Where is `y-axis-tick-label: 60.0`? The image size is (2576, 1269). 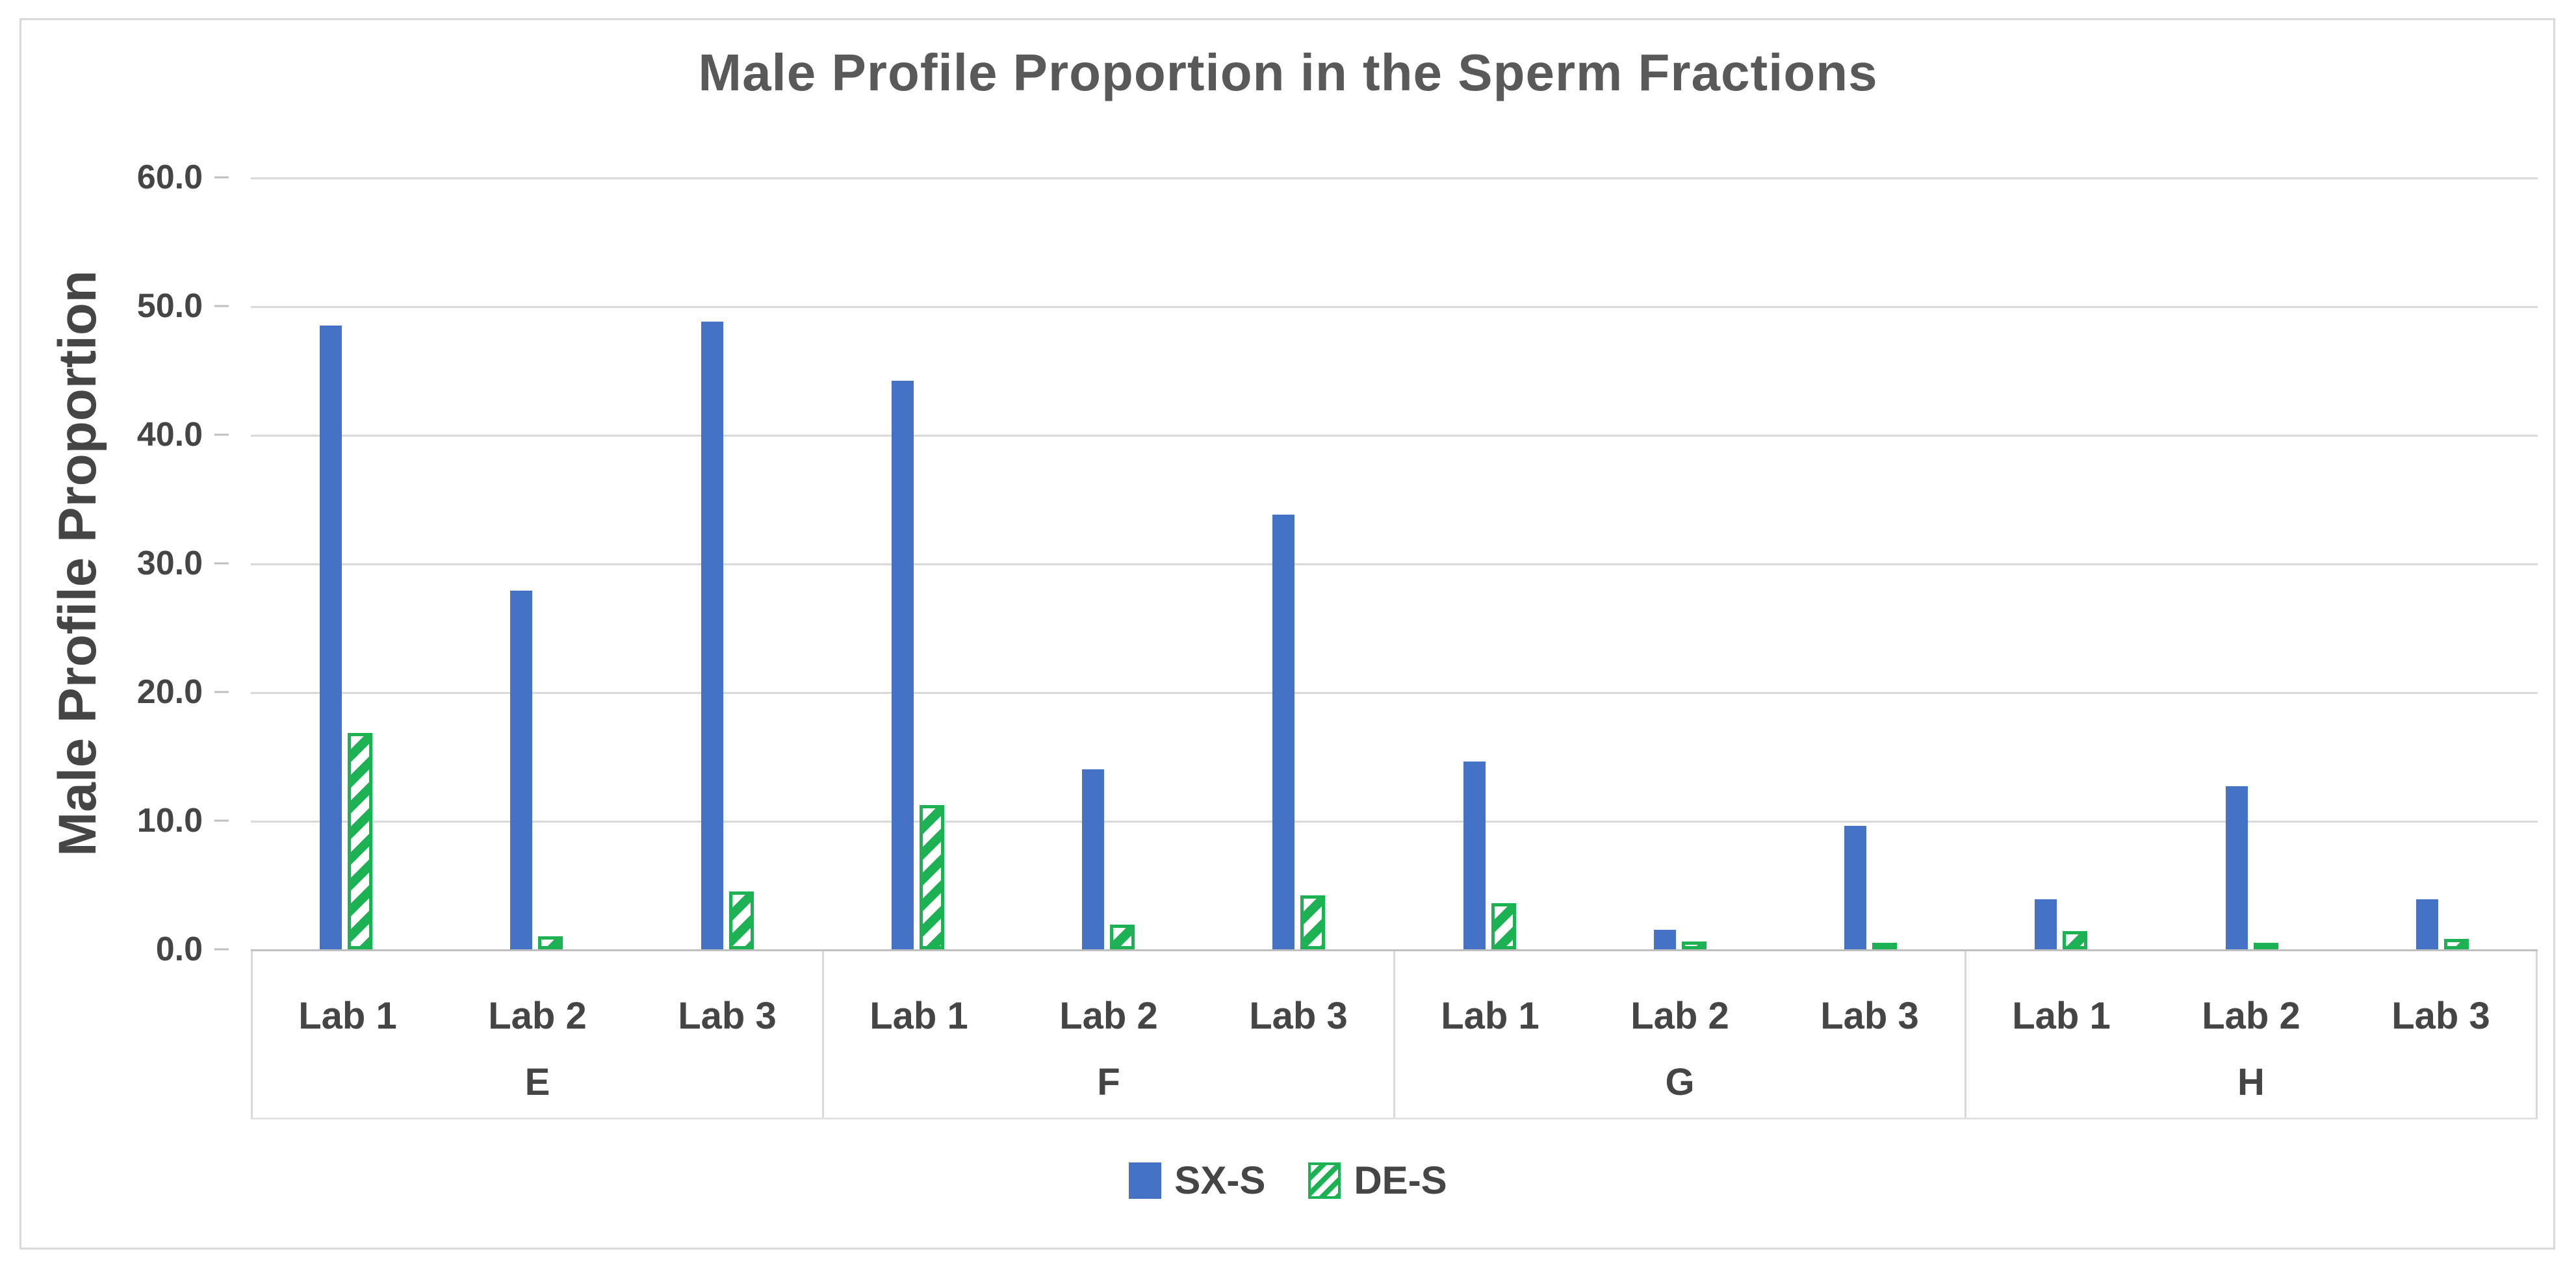 y-axis-tick-label: 60.0 is located at coordinates (170, 177).